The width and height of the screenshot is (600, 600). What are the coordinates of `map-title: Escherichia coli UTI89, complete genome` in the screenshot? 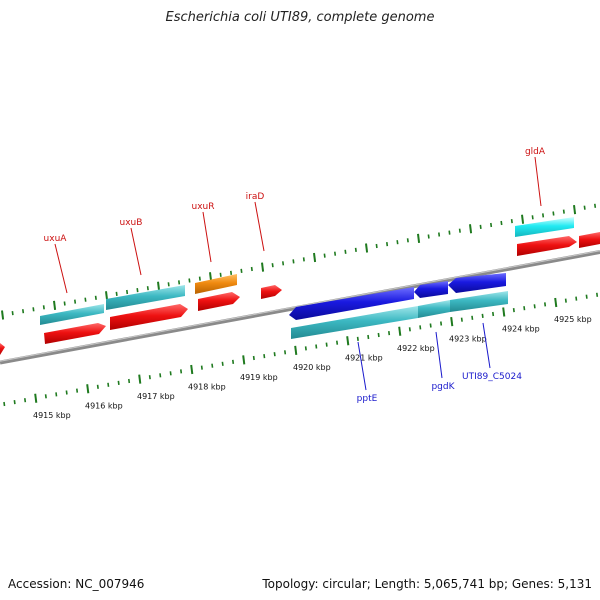 It's located at (300, 17).